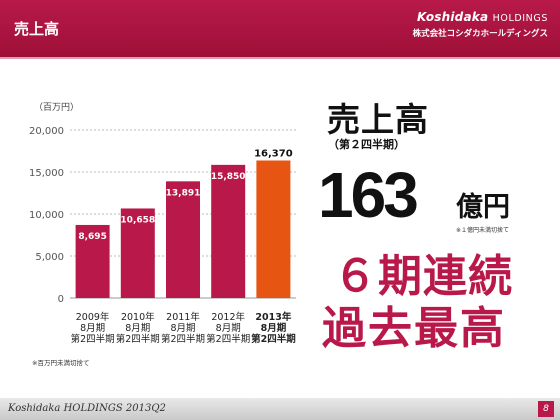 The image size is (560, 420). What do you see at coordinates (46, 131) in the screenshot?
I see `y-tick-label: 20,000` at bounding box center [46, 131].